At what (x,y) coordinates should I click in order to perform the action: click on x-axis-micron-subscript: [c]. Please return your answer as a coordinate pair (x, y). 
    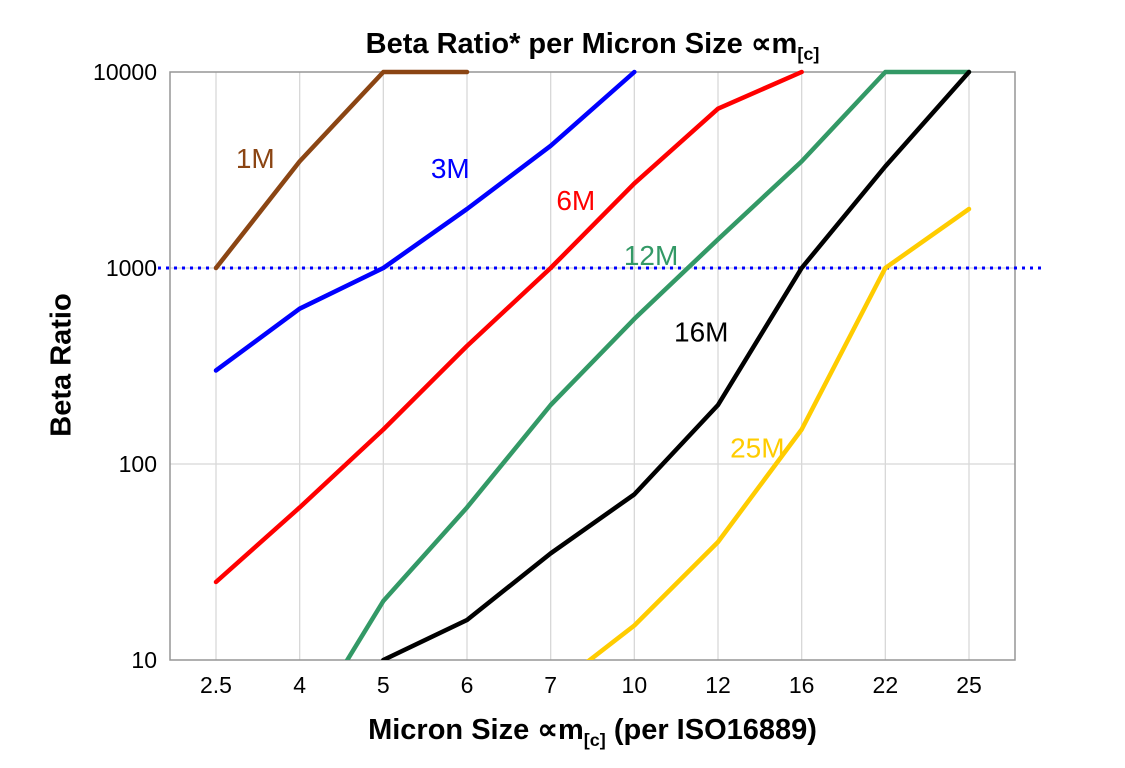
    Looking at the image, I should click on (594, 739).